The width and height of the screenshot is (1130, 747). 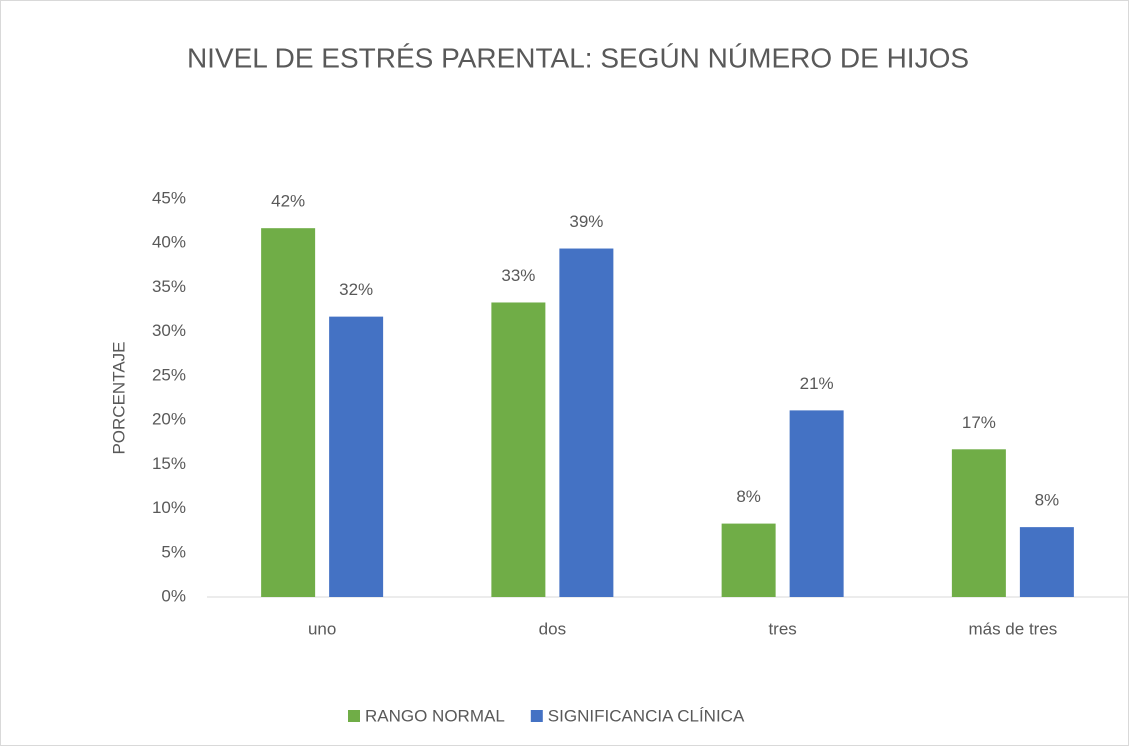 What do you see at coordinates (169, 286) in the screenshot?
I see `y-tick-label: 35%` at bounding box center [169, 286].